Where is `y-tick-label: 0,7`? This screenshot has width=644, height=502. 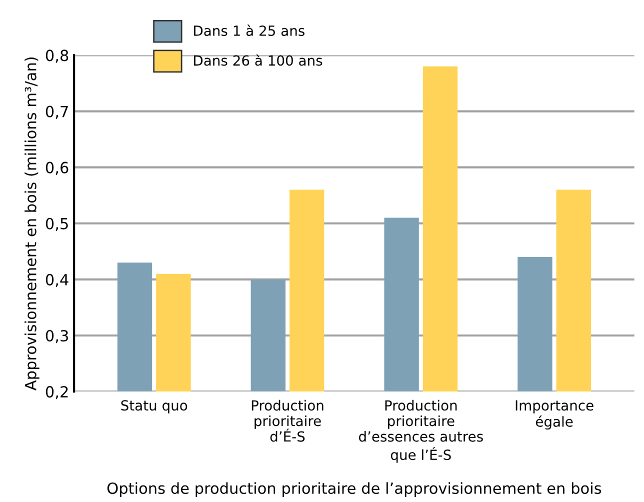 y-tick-label: 0,7 is located at coordinates (57, 112).